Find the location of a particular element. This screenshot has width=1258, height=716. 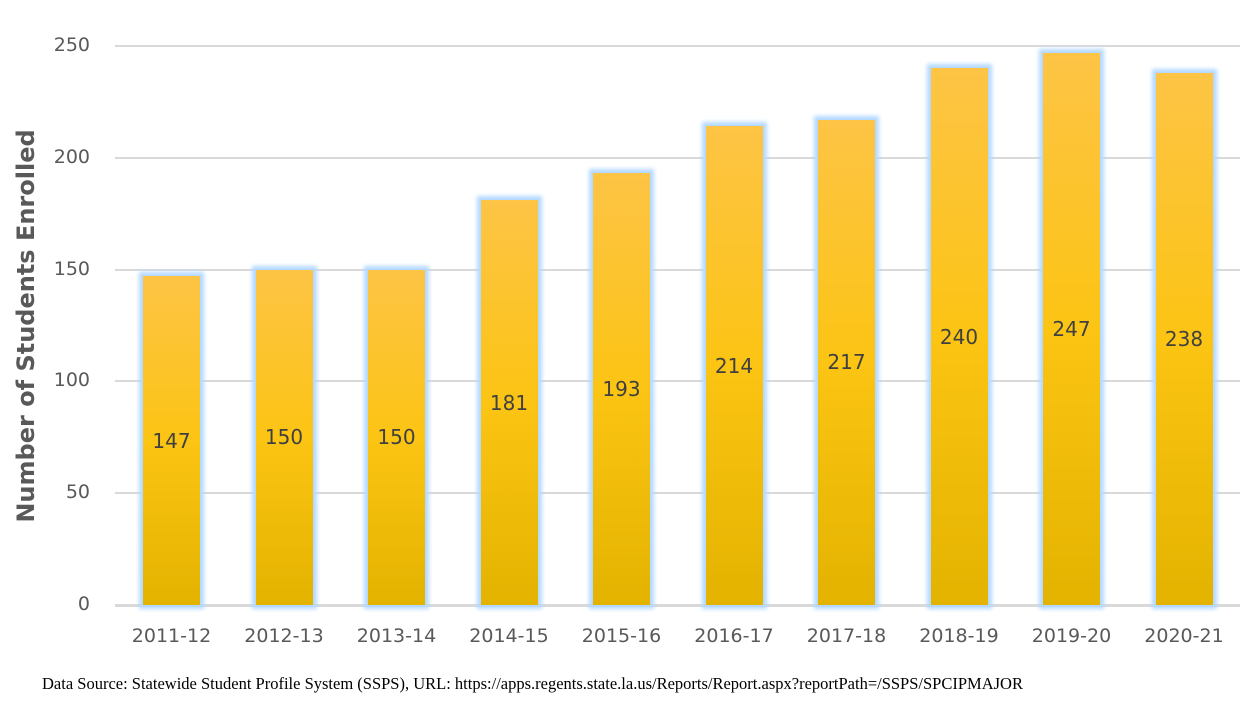

bar-value-label: 181 is located at coordinates (509, 402).